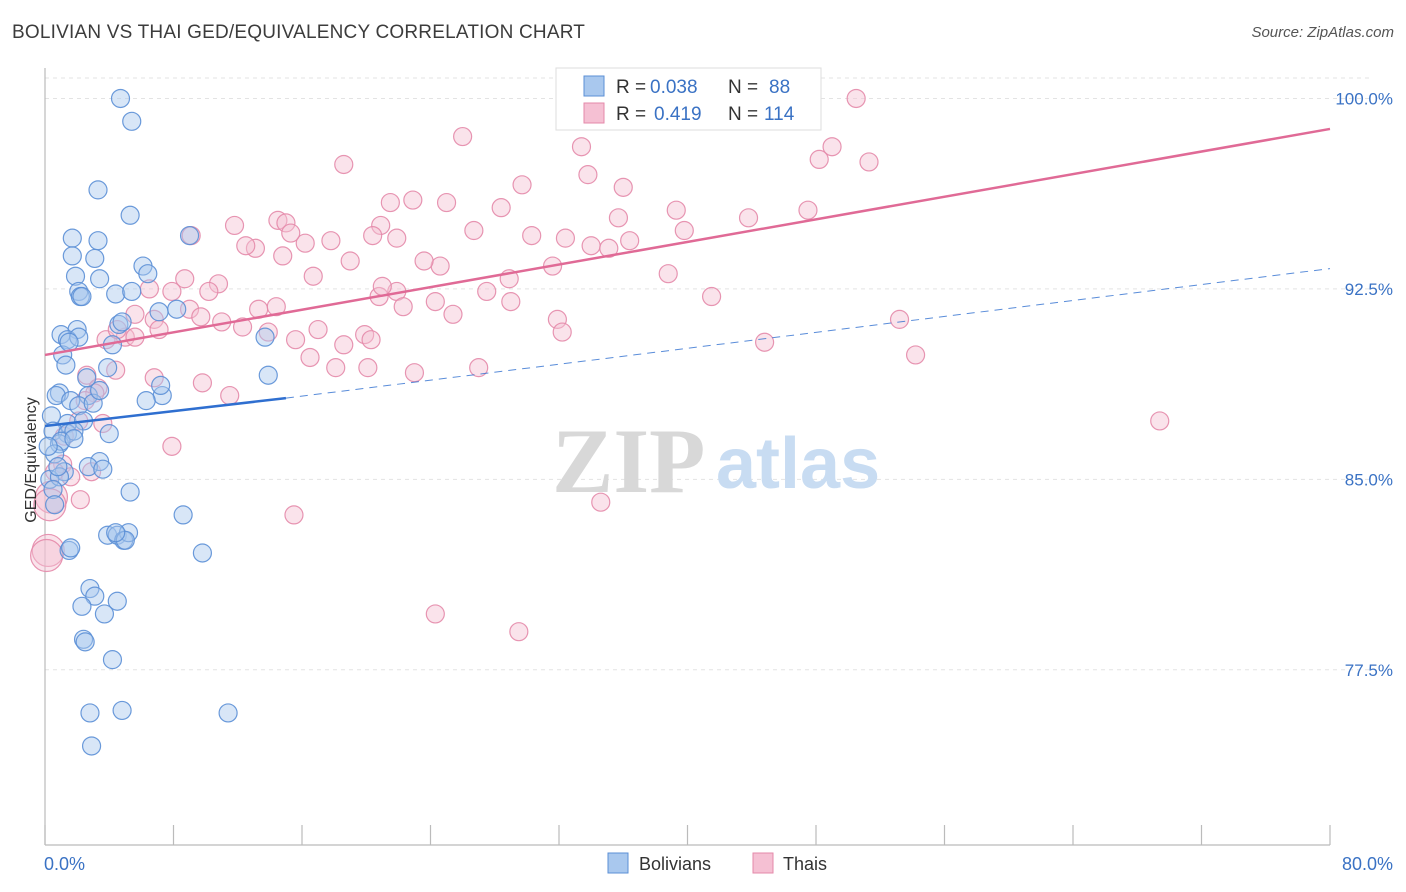 Image resolution: width=1406 pixels, height=892 pixels. I want to click on trendline-bolivians, so click(165, 412).